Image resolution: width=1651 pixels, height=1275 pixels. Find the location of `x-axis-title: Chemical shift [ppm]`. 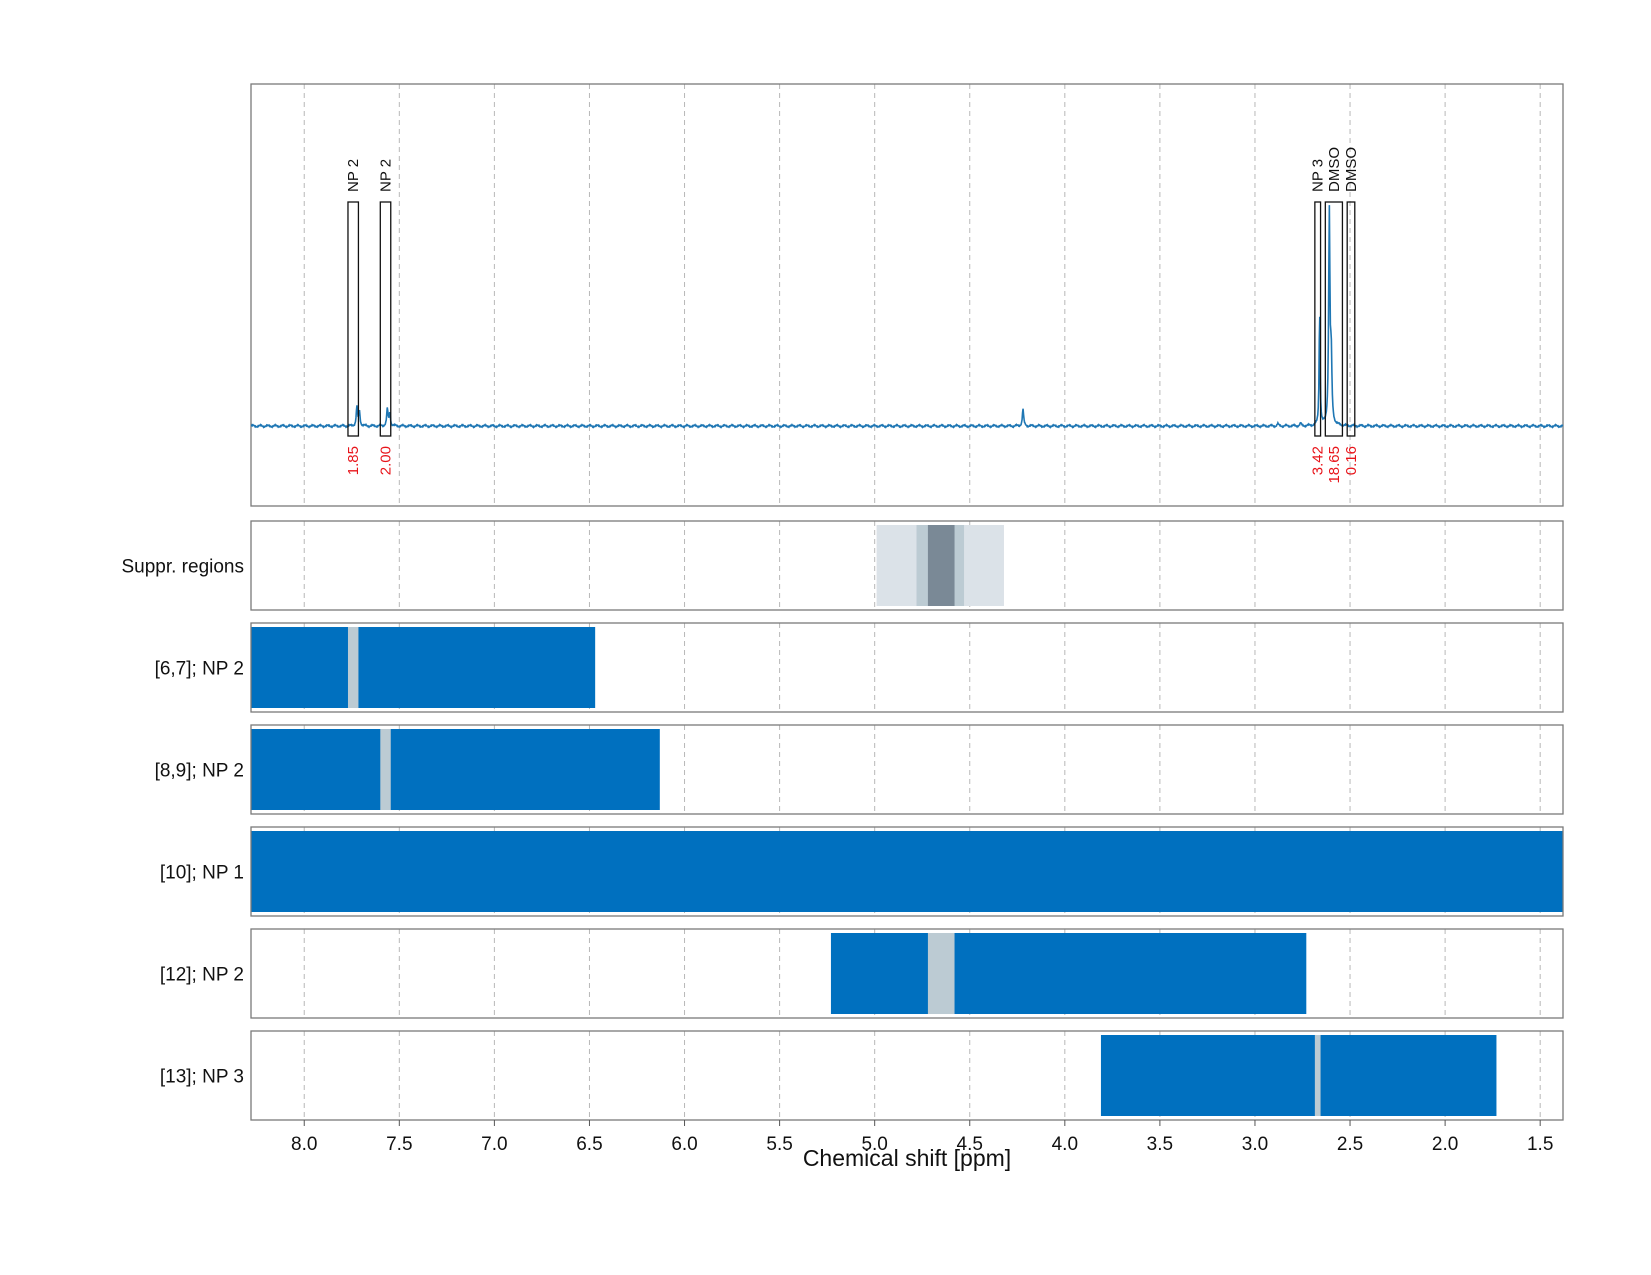

x-axis-title: Chemical shift [ppm] is located at coordinates (907, 1158).